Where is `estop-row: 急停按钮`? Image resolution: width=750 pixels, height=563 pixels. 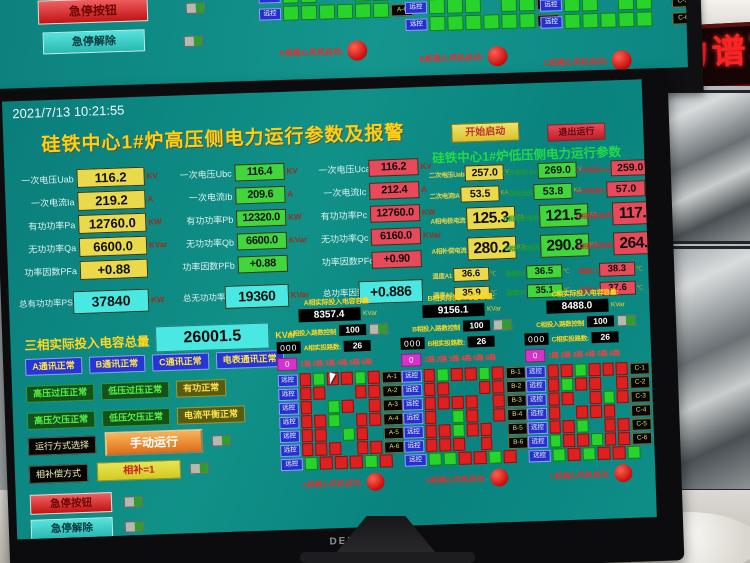 estop-row: 急停按钮 is located at coordinates (86, 503).